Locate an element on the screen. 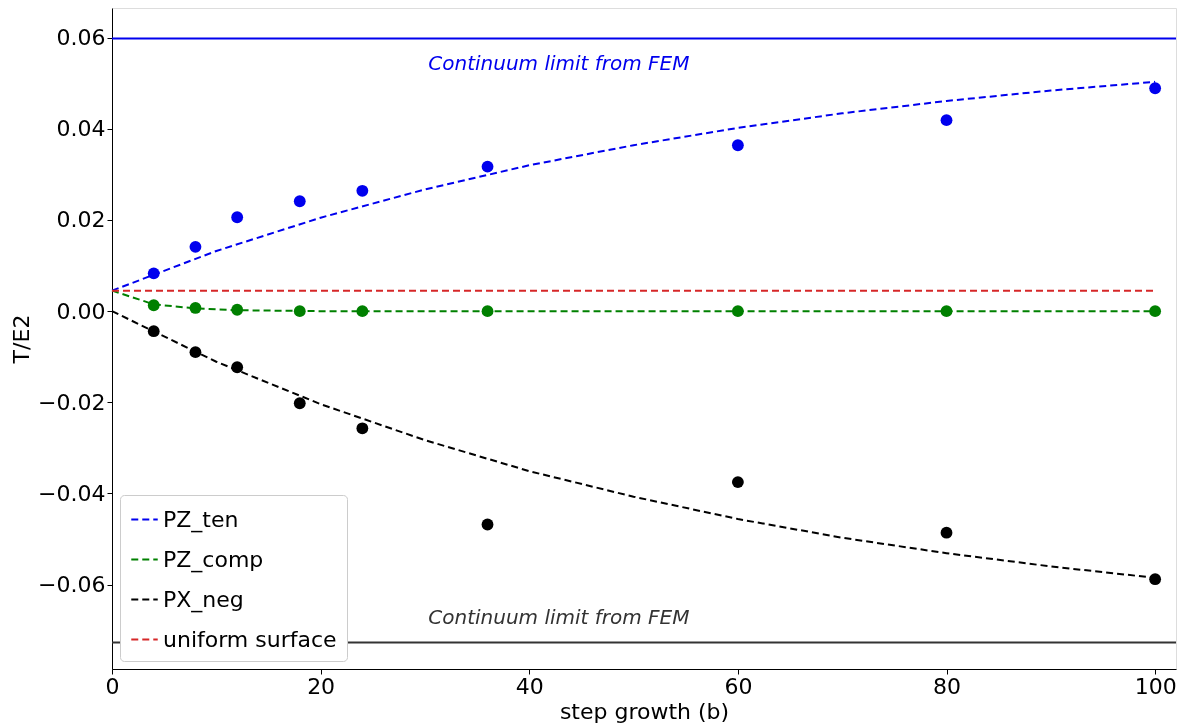  y-tick-label: 0.00 is located at coordinates (81, 311).